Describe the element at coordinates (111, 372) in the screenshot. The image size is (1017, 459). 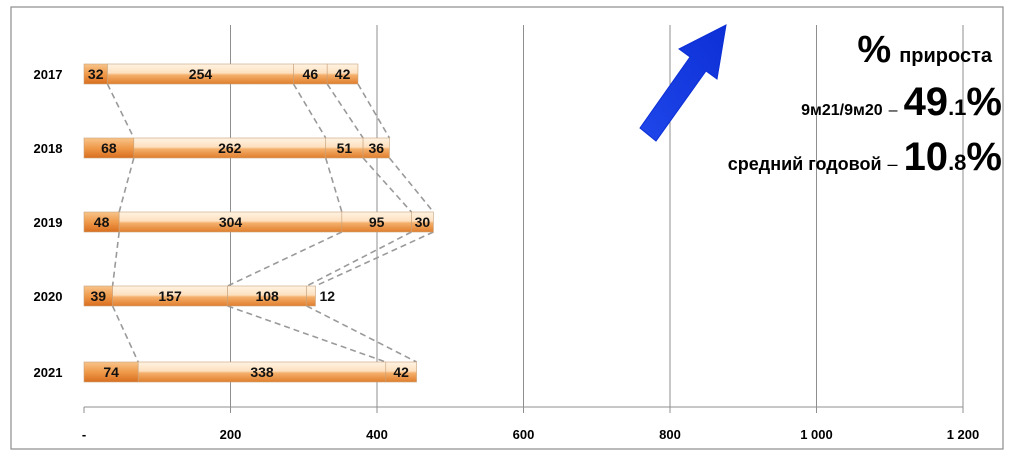
I see `data-label: 74` at that location.